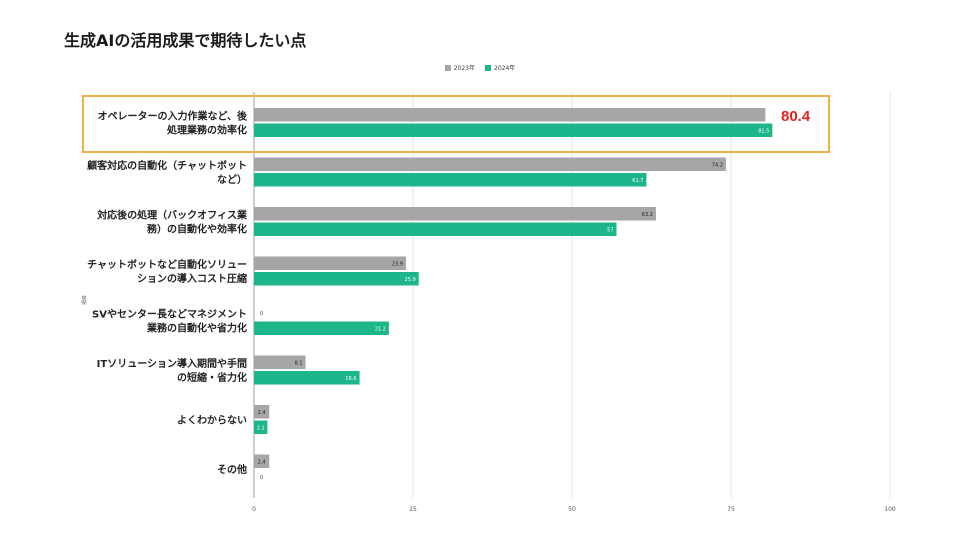  What do you see at coordinates (717, 165) in the screenshot?
I see `bar-value-label: 74.2` at bounding box center [717, 165].